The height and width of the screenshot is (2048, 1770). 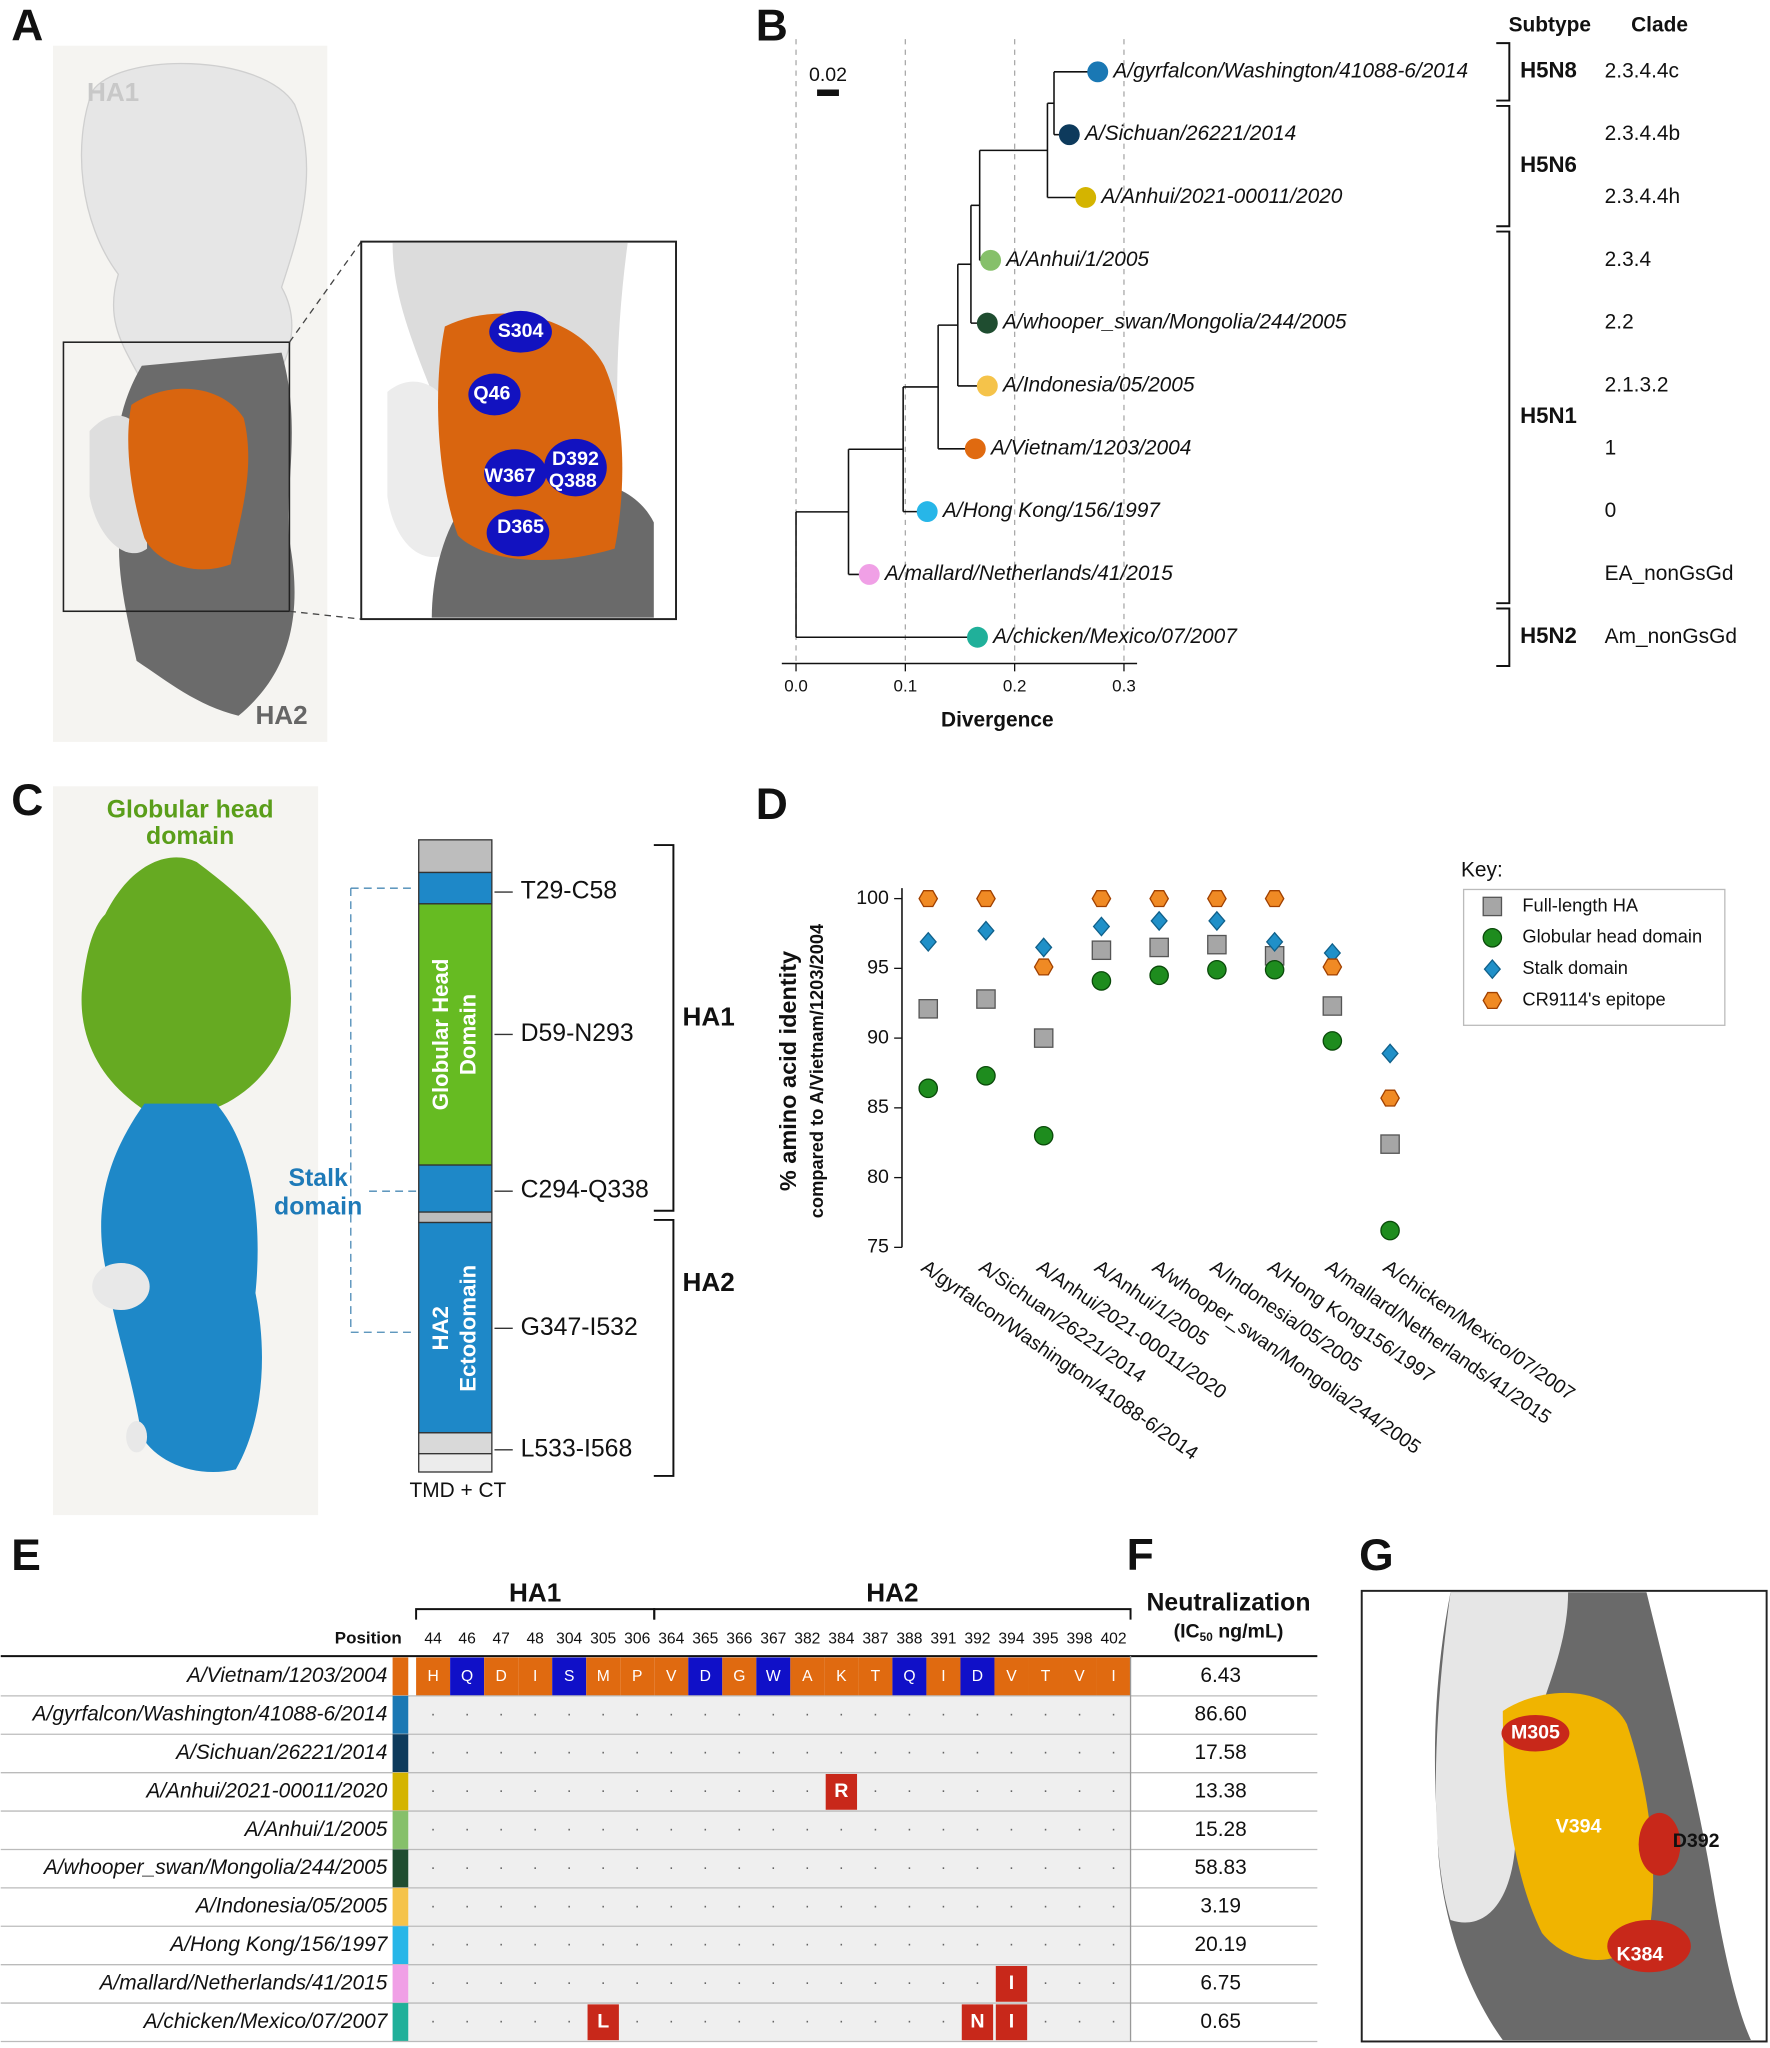 What do you see at coordinates (772, 804) in the screenshot?
I see `panel-label: D` at bounding box center [772, 804].